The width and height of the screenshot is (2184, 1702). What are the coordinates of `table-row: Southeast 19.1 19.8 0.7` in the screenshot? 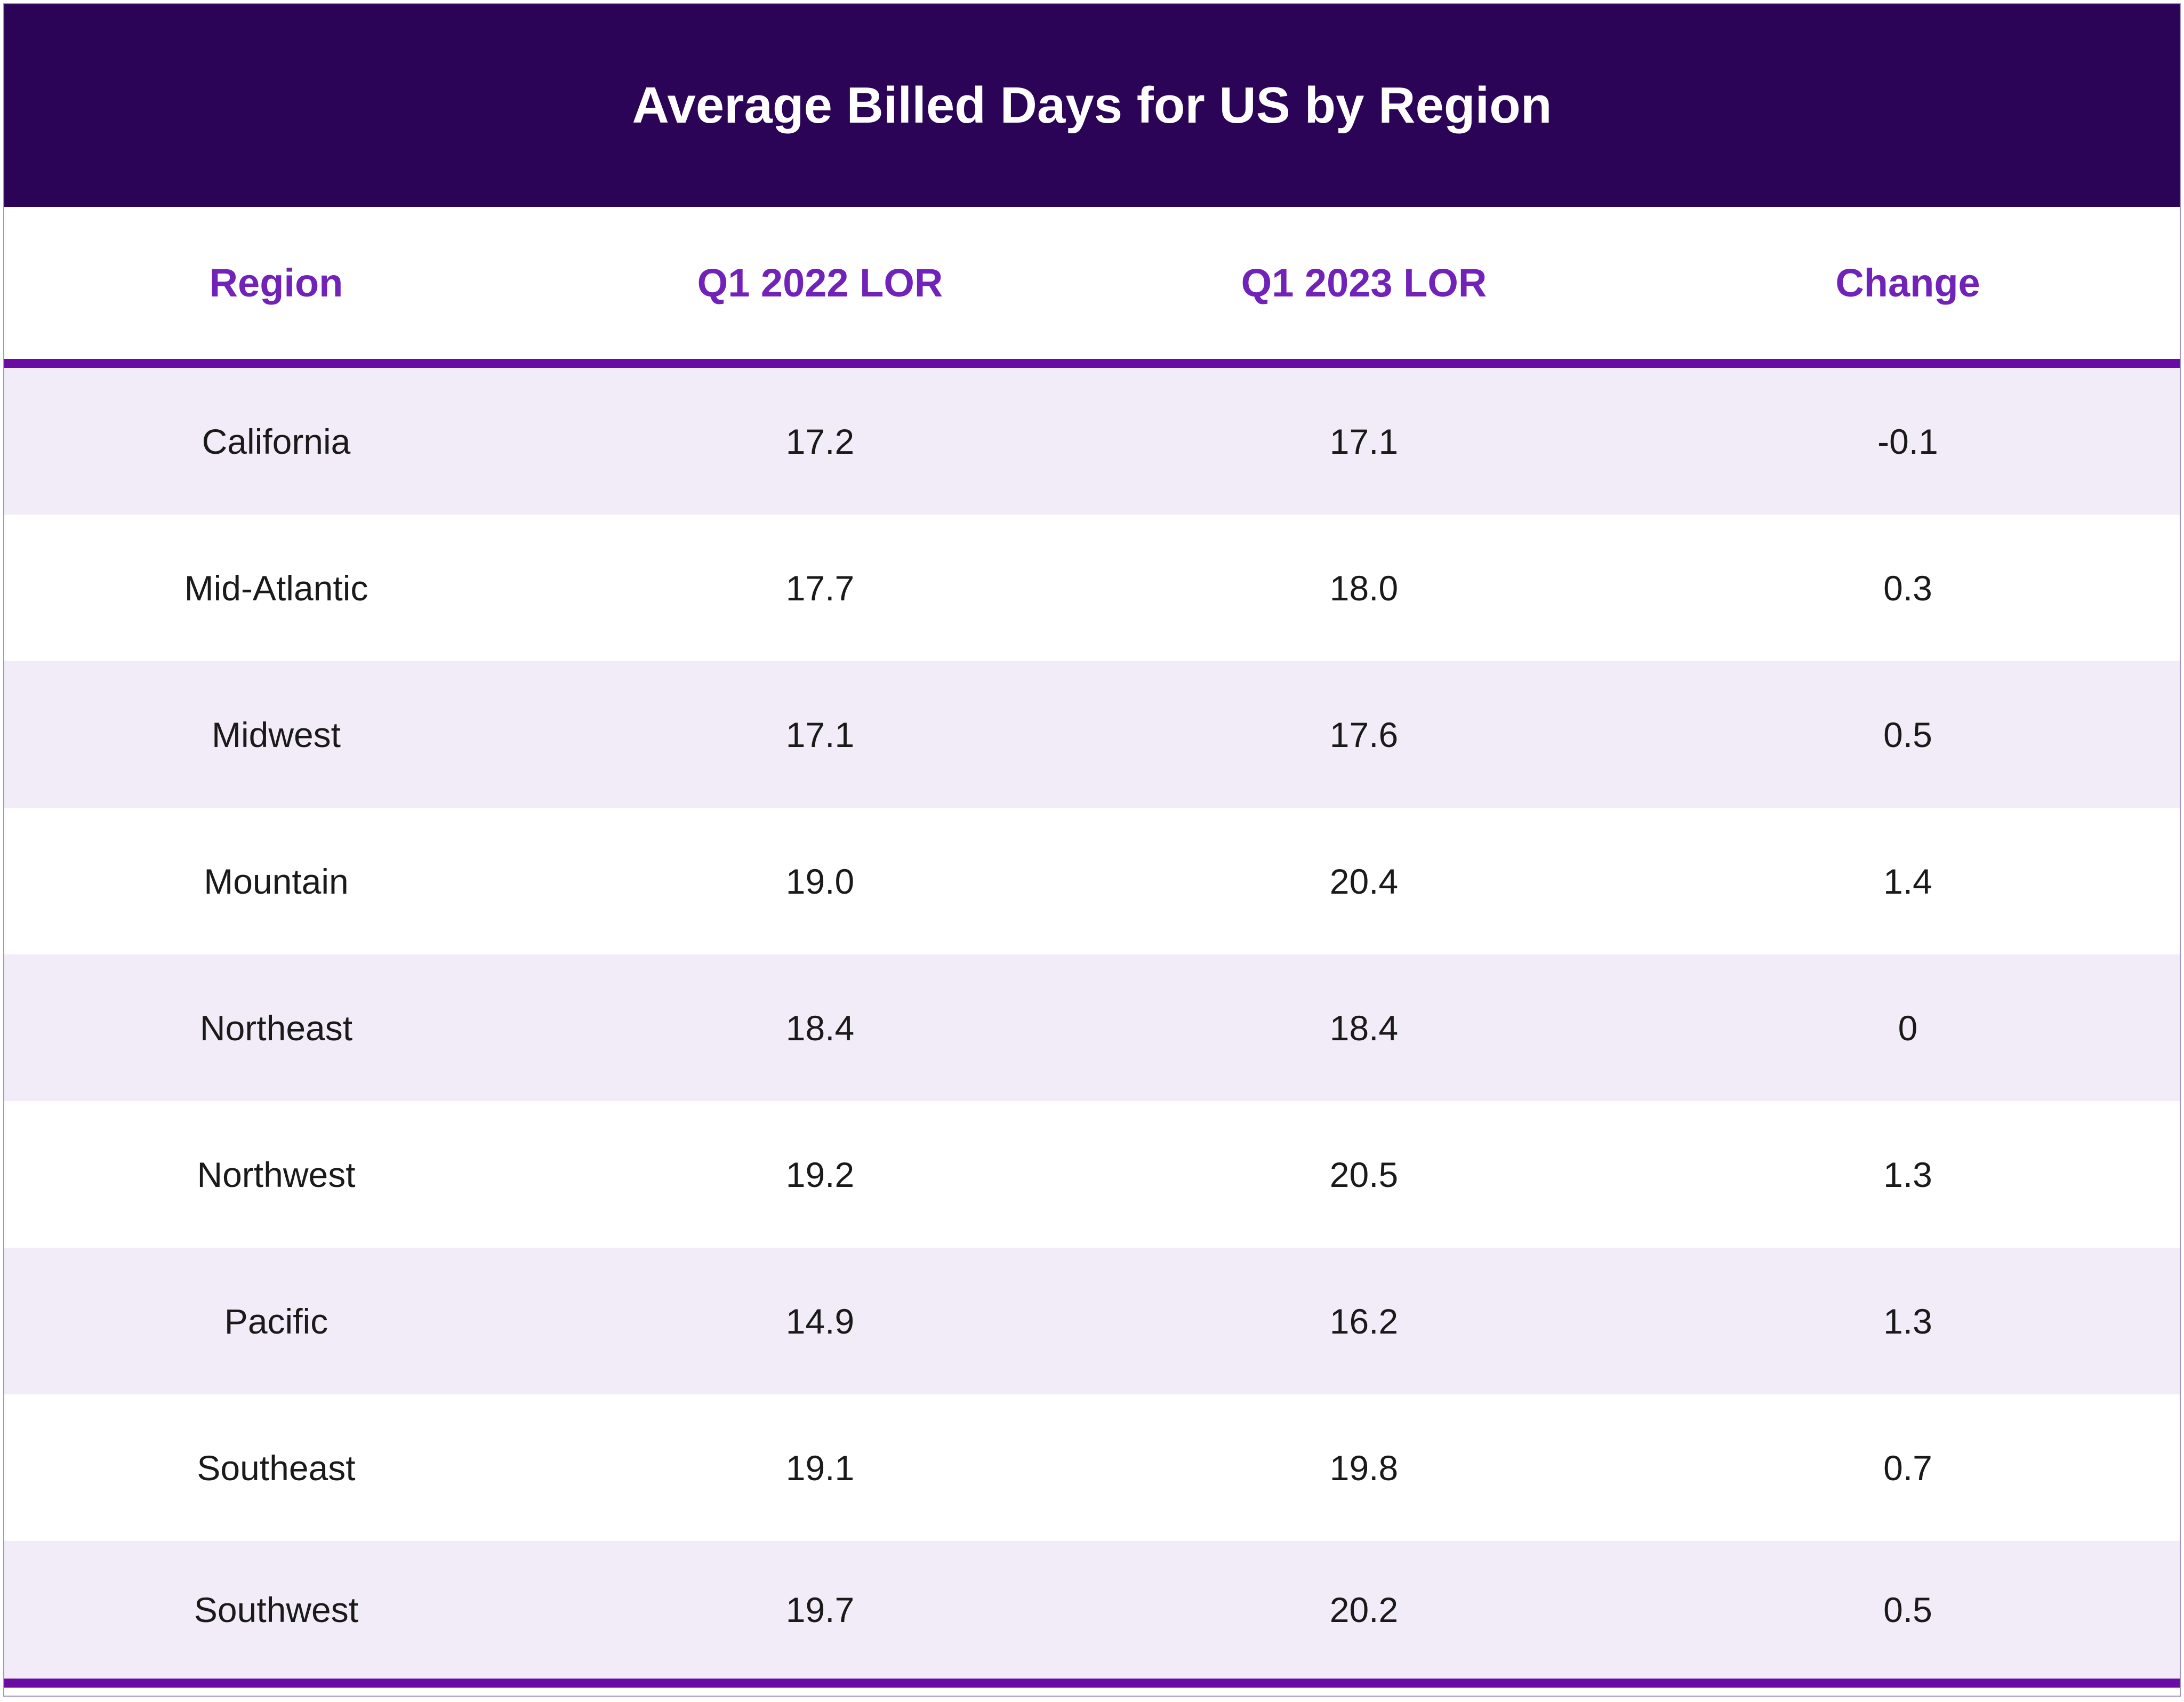 It's located at (1092, 1467).